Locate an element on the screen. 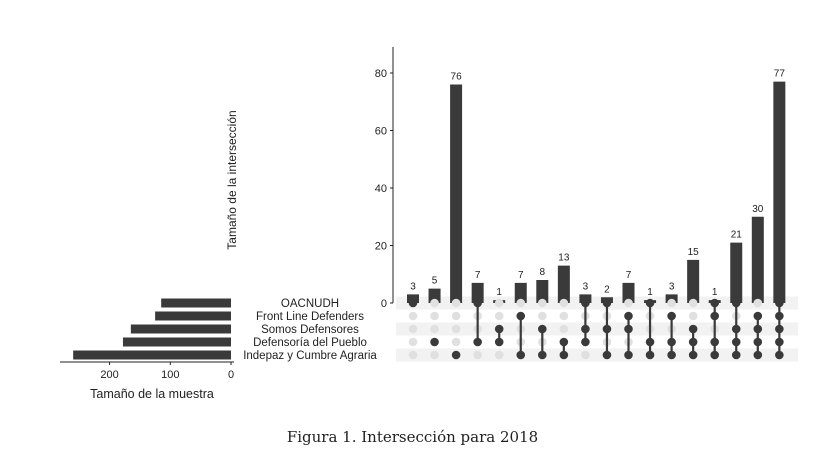 The image size is (825, 471). y-tick-label: 60 is located at coordinates (381, 132).